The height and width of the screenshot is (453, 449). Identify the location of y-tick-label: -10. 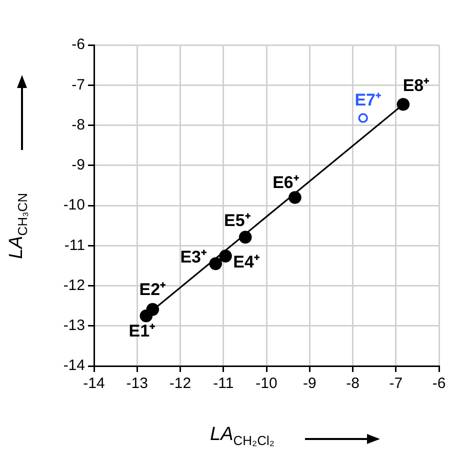
(74, 205).